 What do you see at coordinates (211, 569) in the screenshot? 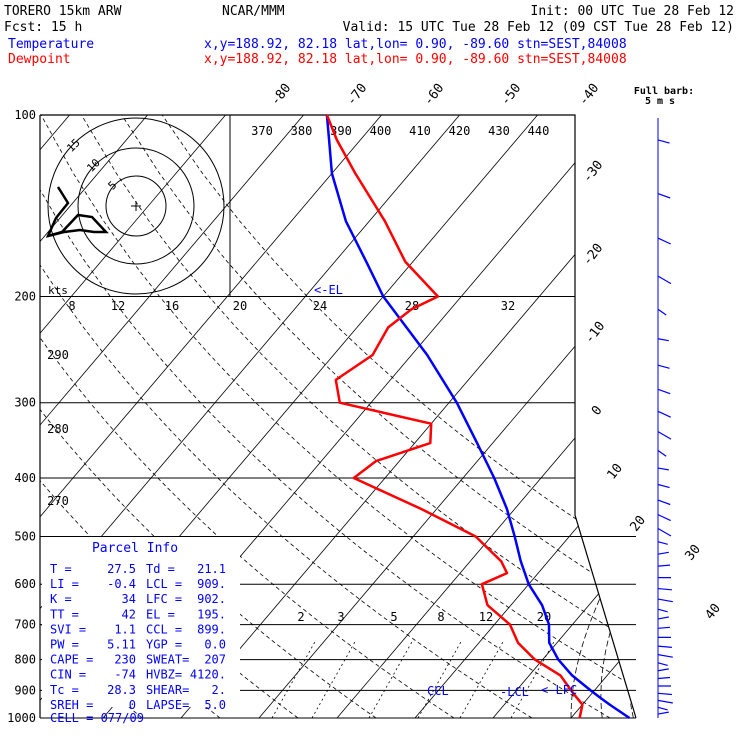
I see `parcel-value-right: 21.1` at bounding box center [211, 569].